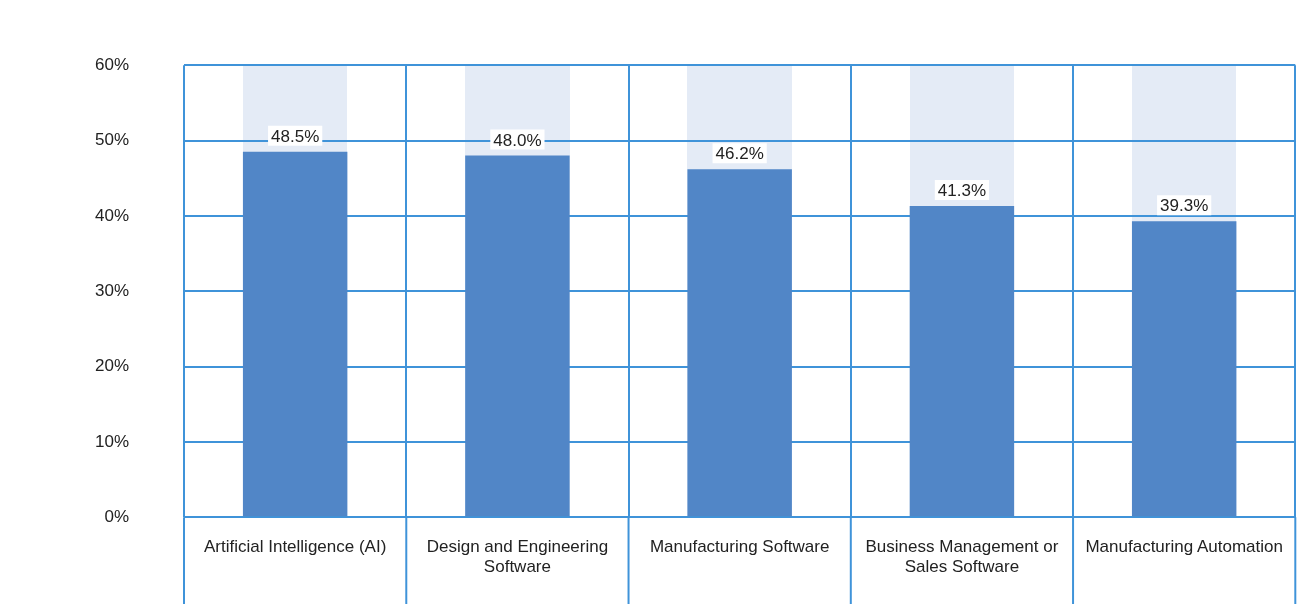  I want to click on y-tick-label: 60%, so click(112, 64).